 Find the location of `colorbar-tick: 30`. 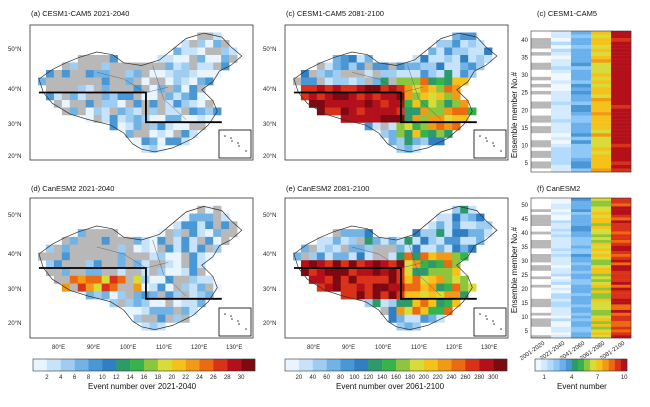

colorbar-tick: 30 is located at coordinates (241, 378).